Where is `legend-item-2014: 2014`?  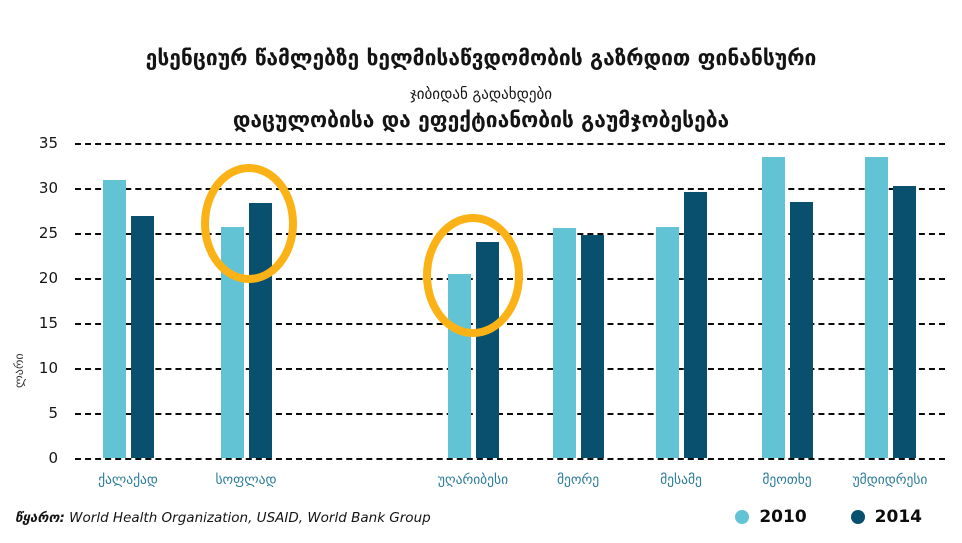
legend-item-2014: 2014 is located at coordinates (886, 517).